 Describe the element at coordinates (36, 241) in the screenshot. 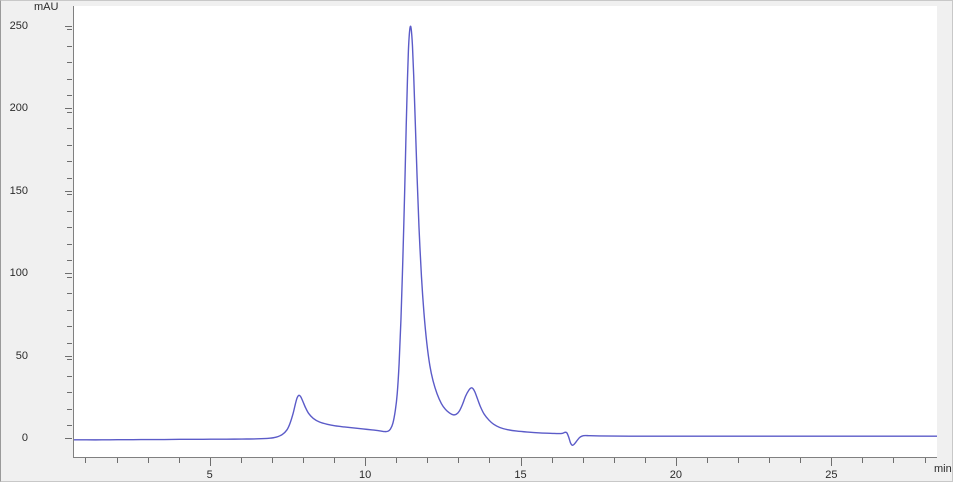

I see `y-axis-tick-labels: 0 50 100 150 200 250` at that location.